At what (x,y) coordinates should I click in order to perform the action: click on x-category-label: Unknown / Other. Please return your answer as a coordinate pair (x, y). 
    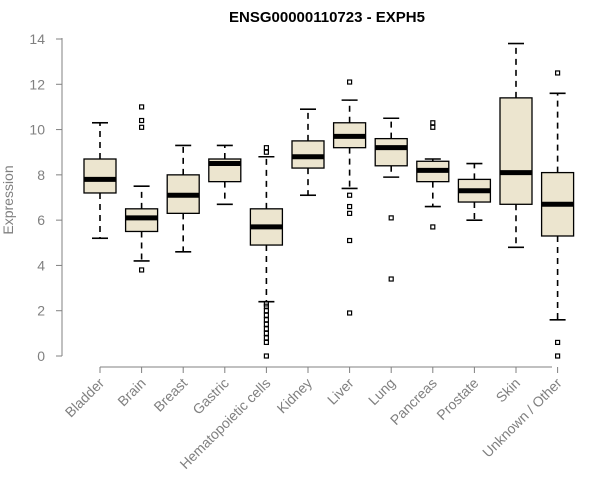
    Looking at the image, I should click on (522, 418).